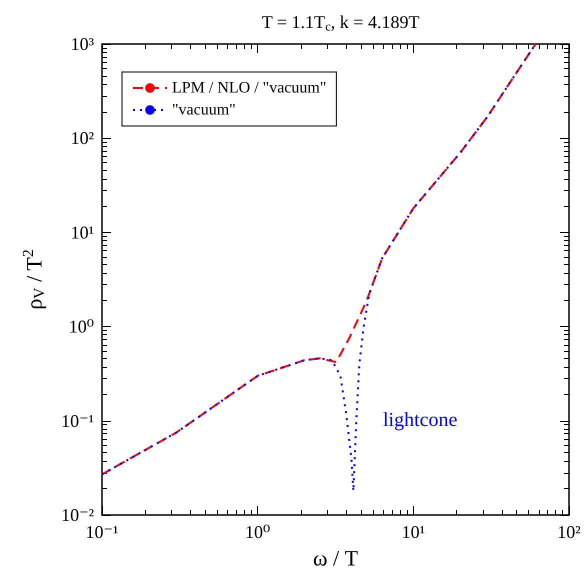 The image size is (585, 574). What do you see at coordinates (335, 558) in the screenshot?
I see `x-axis-title: ω / T` at bounding box center [335, 558].